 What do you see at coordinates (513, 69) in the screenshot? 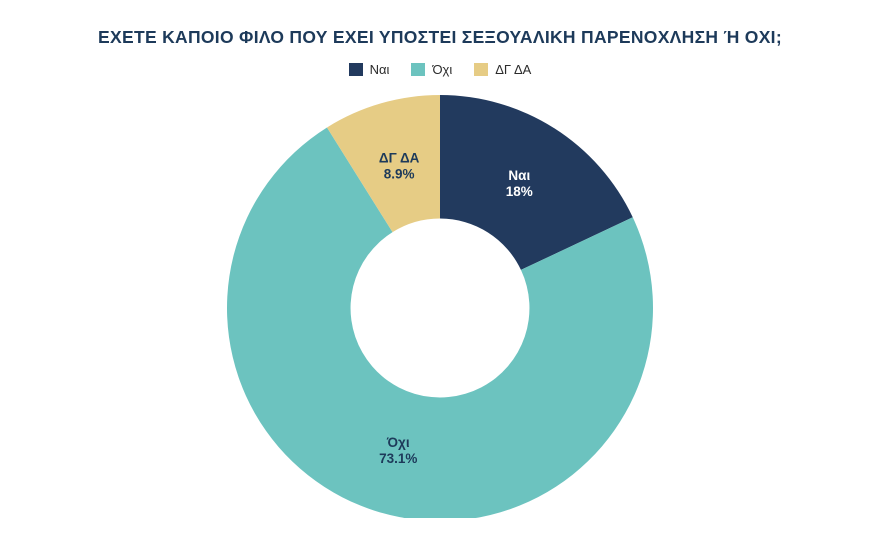
I see `legend-label: ΔΓ ΔΑ` at bounding box center [513, 69].